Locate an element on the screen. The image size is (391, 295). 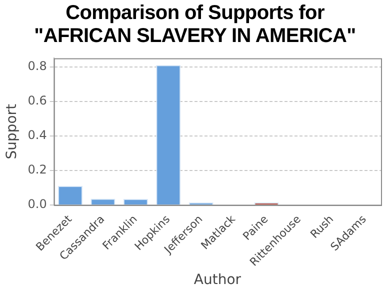
y-tick-label: 0.2 is located at coordinates (37, 169).